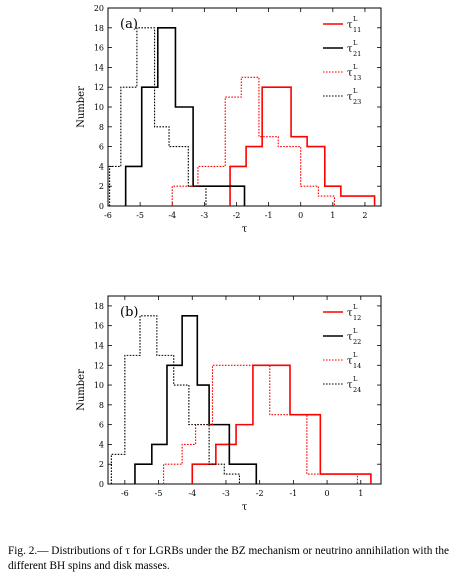 This screenshot has width=469, height=579. I want to click on legend-subscript: 24, so click(357, 390).